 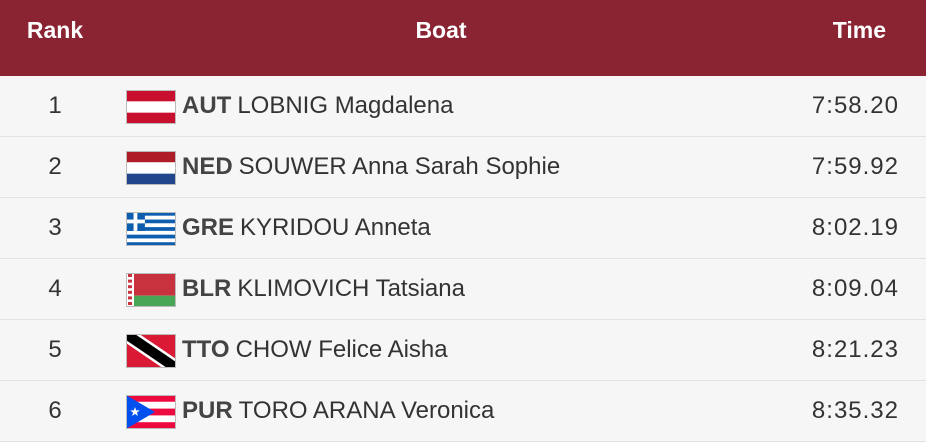 I want to click on table-row: 2 NED SOUWER Anna Sarah Sophie 7:59.92, so click(x=463, y=167).